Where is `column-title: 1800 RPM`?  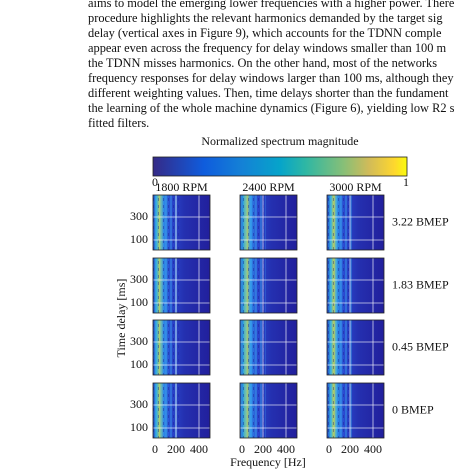
column-title: 1800 RPM is located at coordinates (181, 187).